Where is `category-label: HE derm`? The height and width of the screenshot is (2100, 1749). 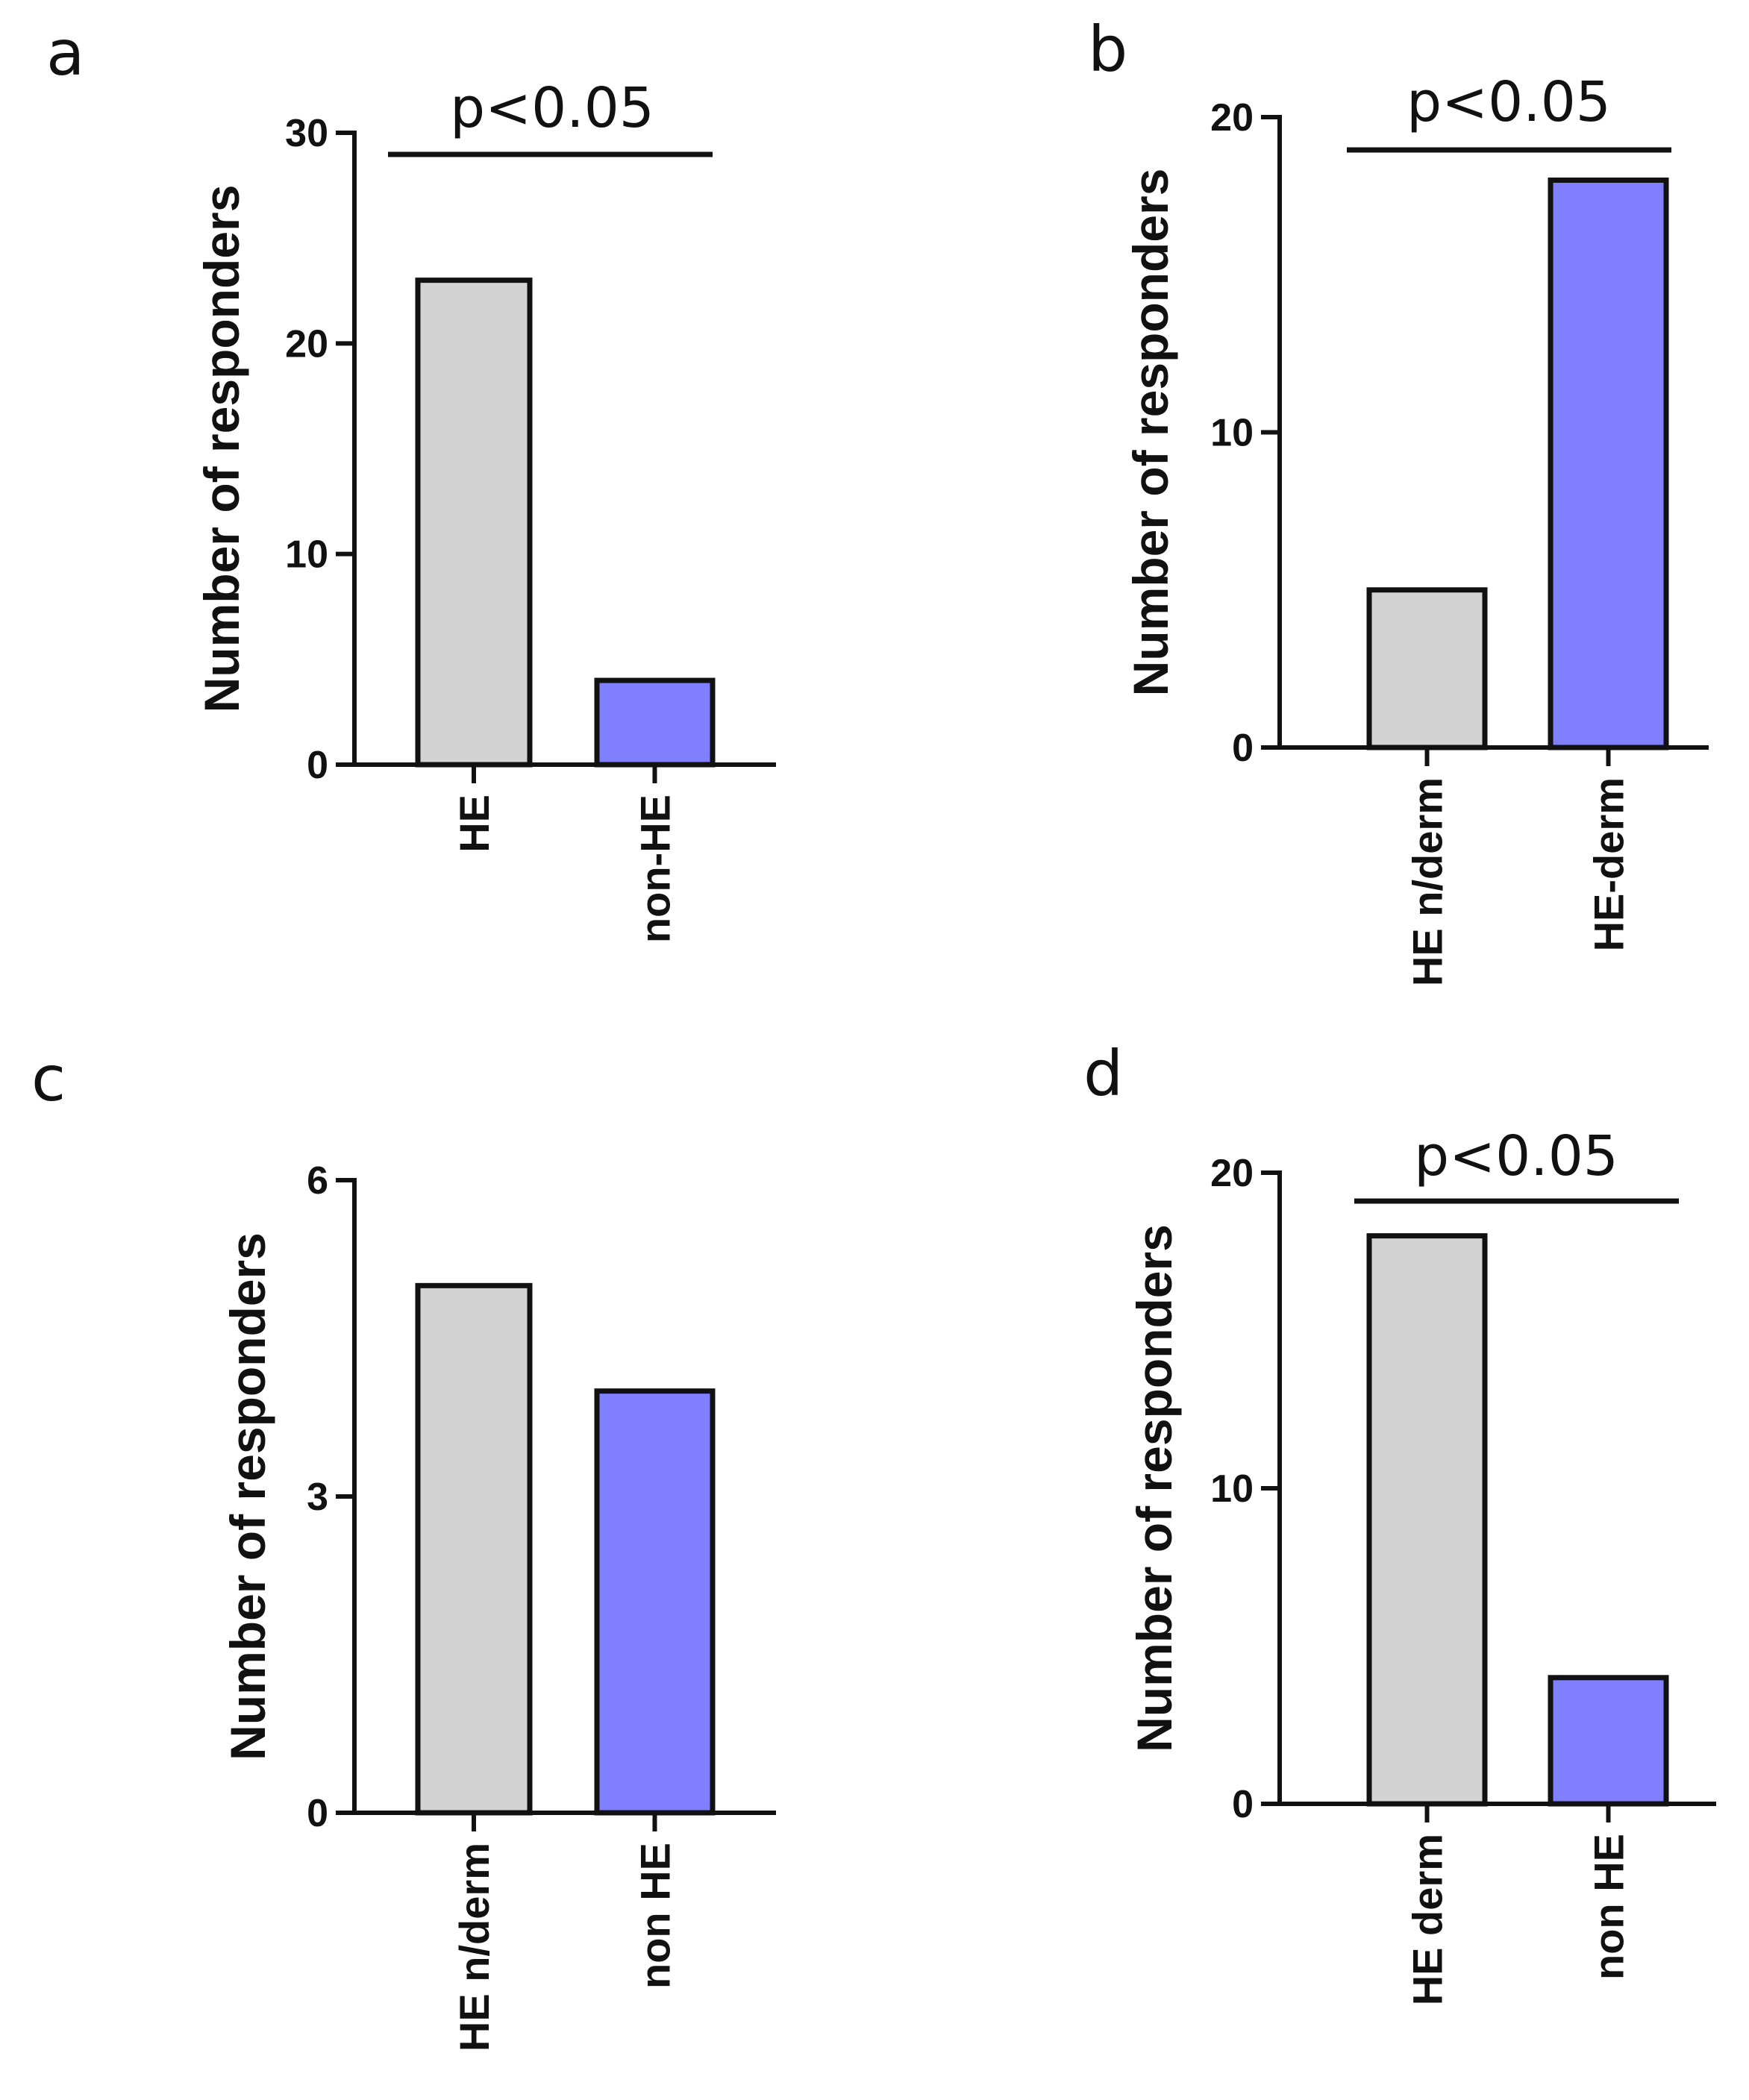
category-label: HE derm is located at coordinates (1427, 1919).